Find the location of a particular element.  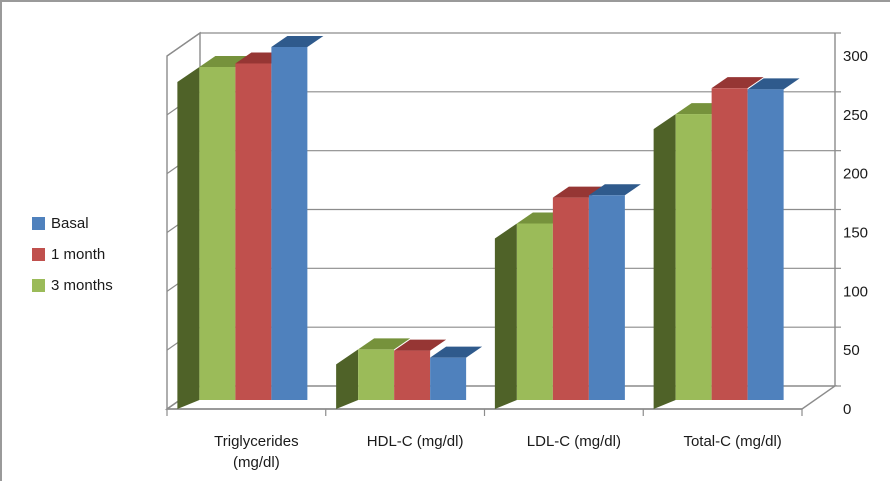

legend-label-3-months: 3 months is located at coordinates (82, 285).